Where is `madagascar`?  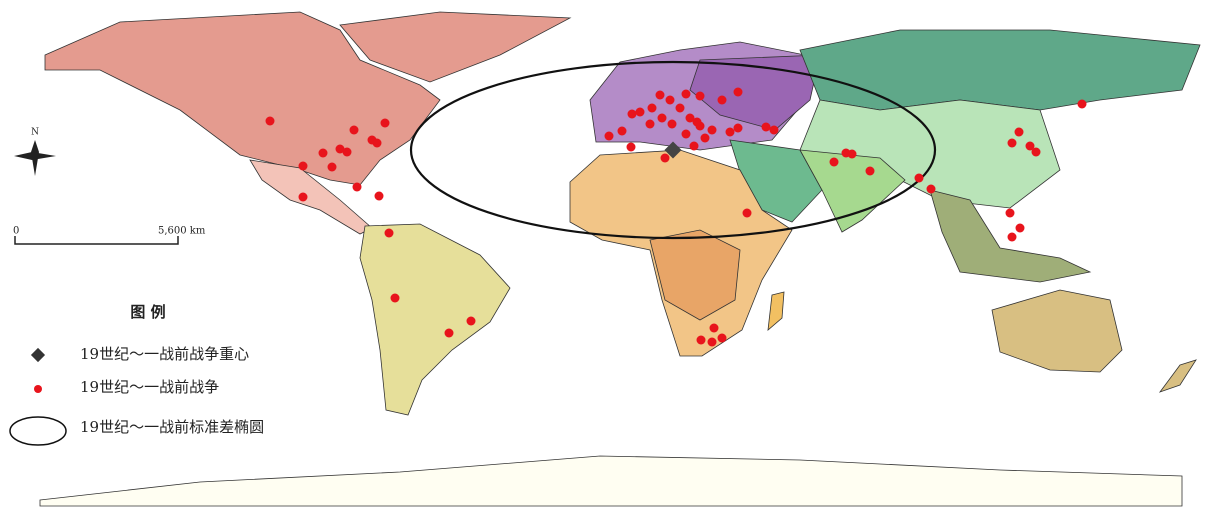 madagascar is located at coordinates (776, 311).